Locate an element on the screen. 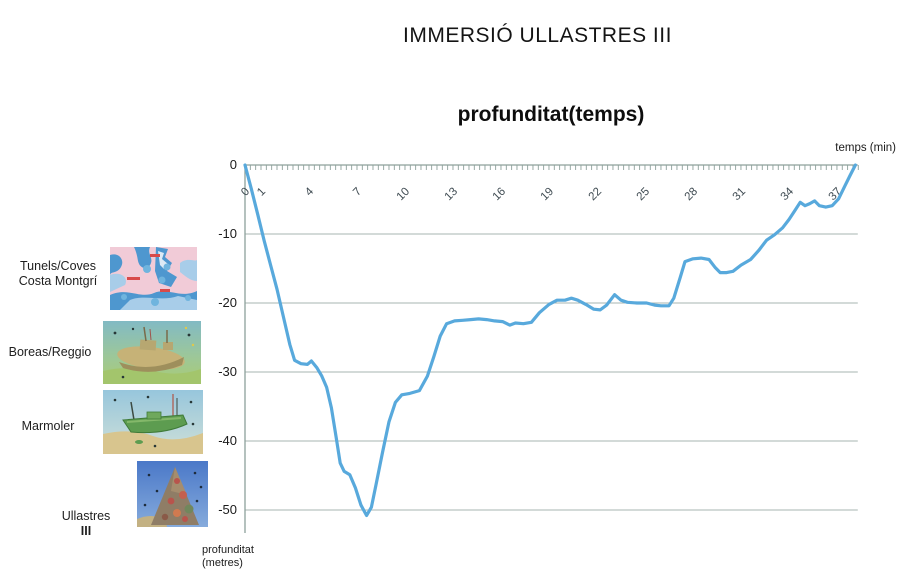  x-minor-ticks is located at coordinates (551, 167).